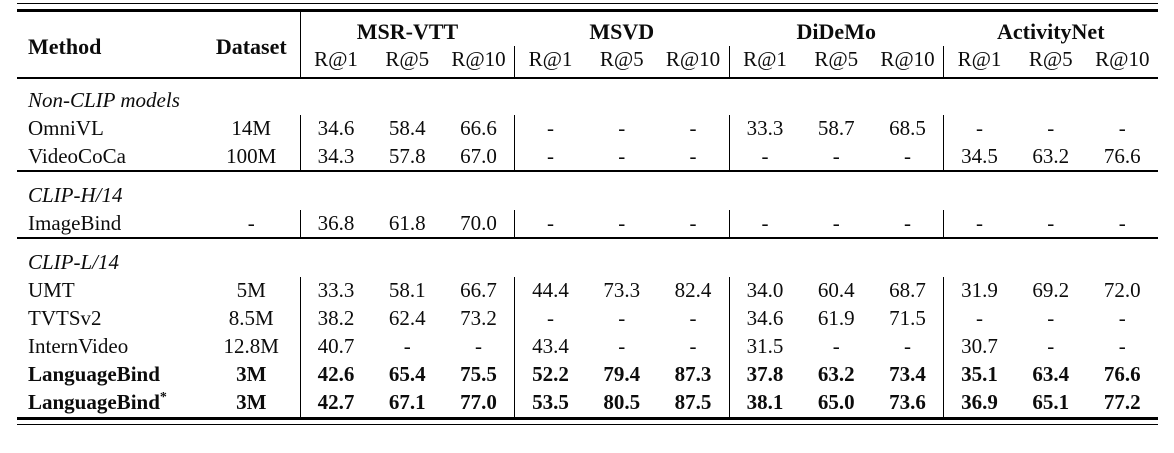 This screenshot has height=453, width=1174. What do you see at coordinates (478, 402) in the screenshot?
I see `value-cell: 77.0` at bounding box center [478, 402].